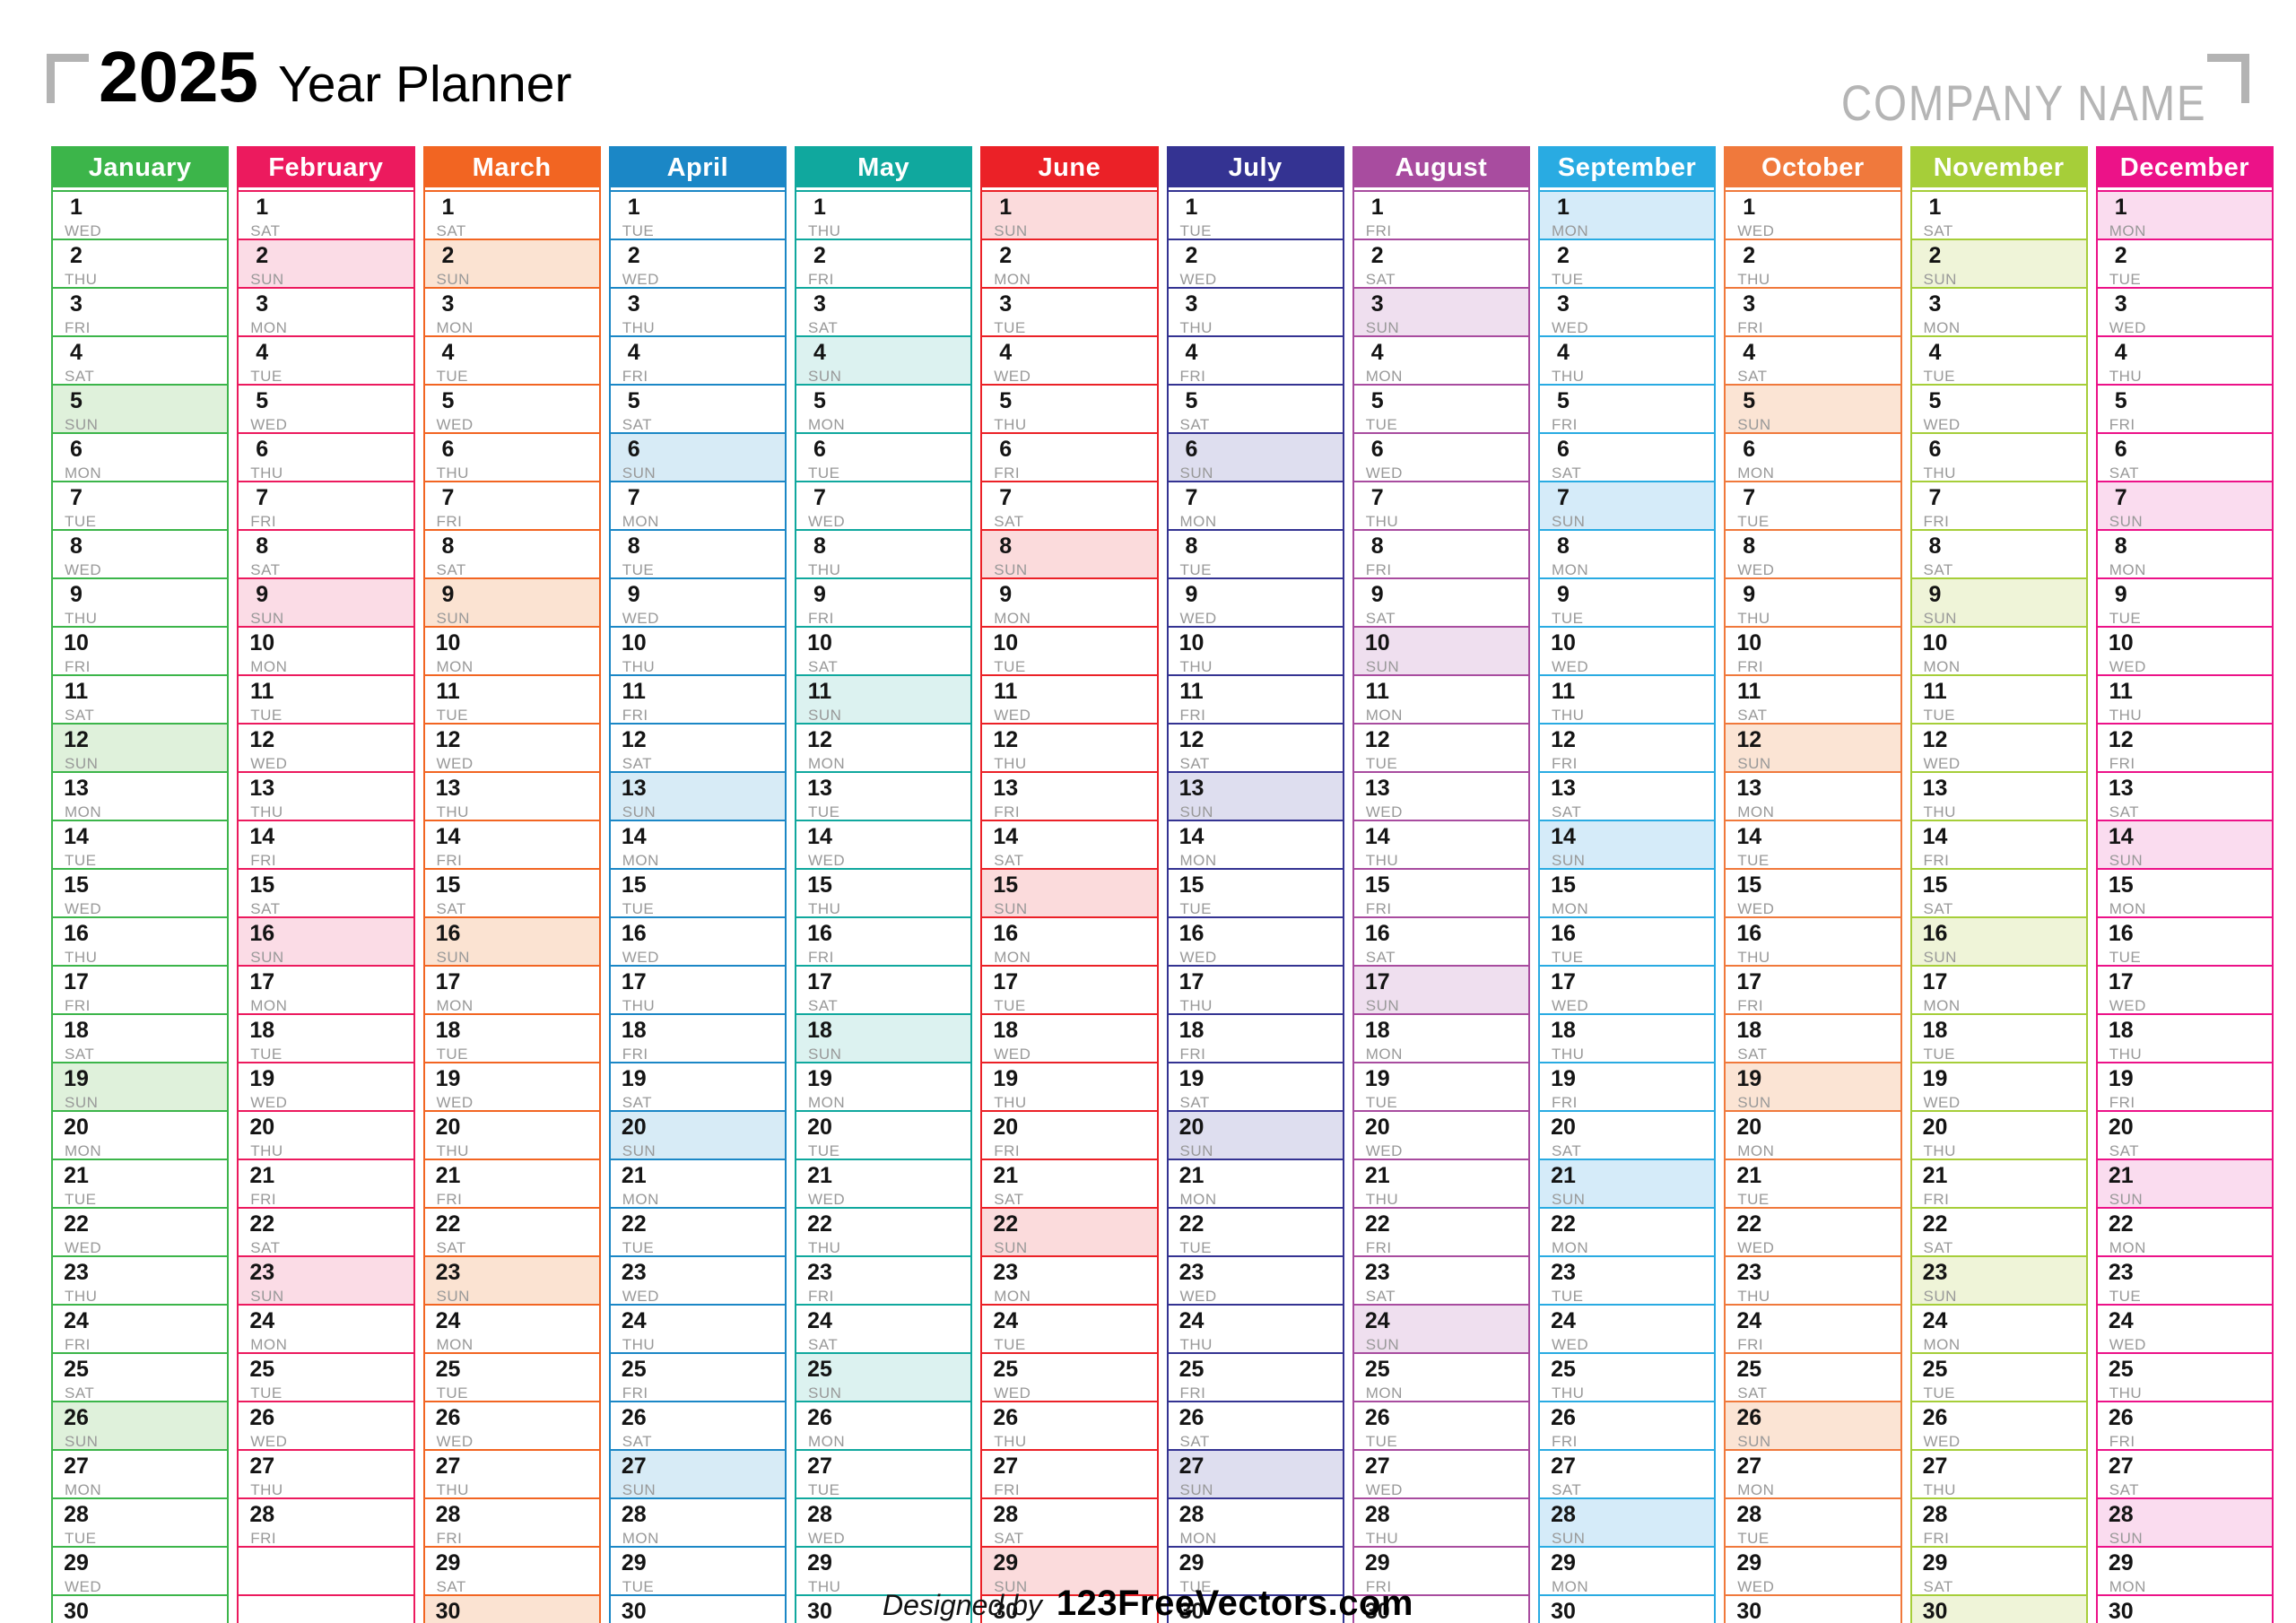 The image size is (2296, 1623). Describe the element at coordinates (511, 1134) in the screenshot. I see `day-cell-march-20: 20 THU` at that location.